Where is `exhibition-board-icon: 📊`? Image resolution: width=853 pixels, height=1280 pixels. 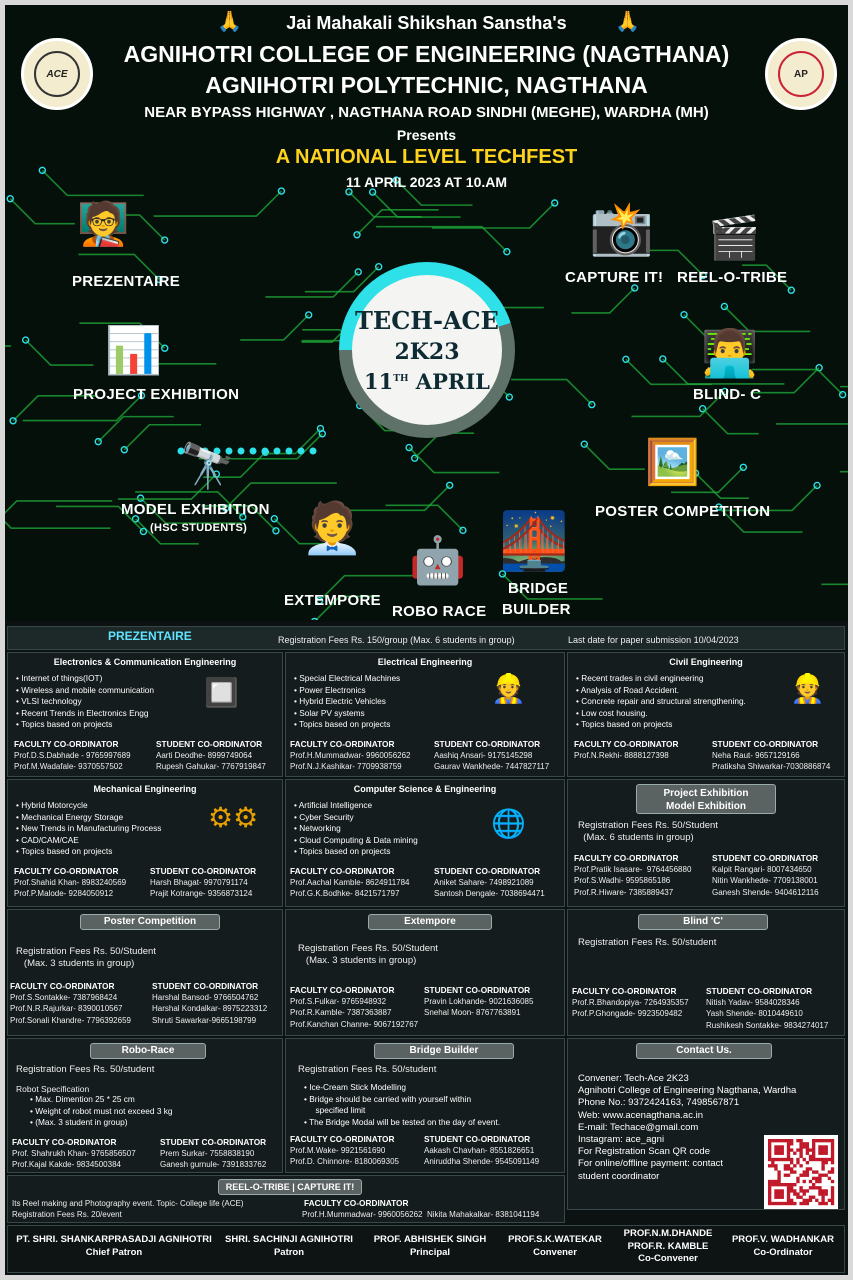
exhibition-board-icon: 📊 is located at coordinates (134, 350).